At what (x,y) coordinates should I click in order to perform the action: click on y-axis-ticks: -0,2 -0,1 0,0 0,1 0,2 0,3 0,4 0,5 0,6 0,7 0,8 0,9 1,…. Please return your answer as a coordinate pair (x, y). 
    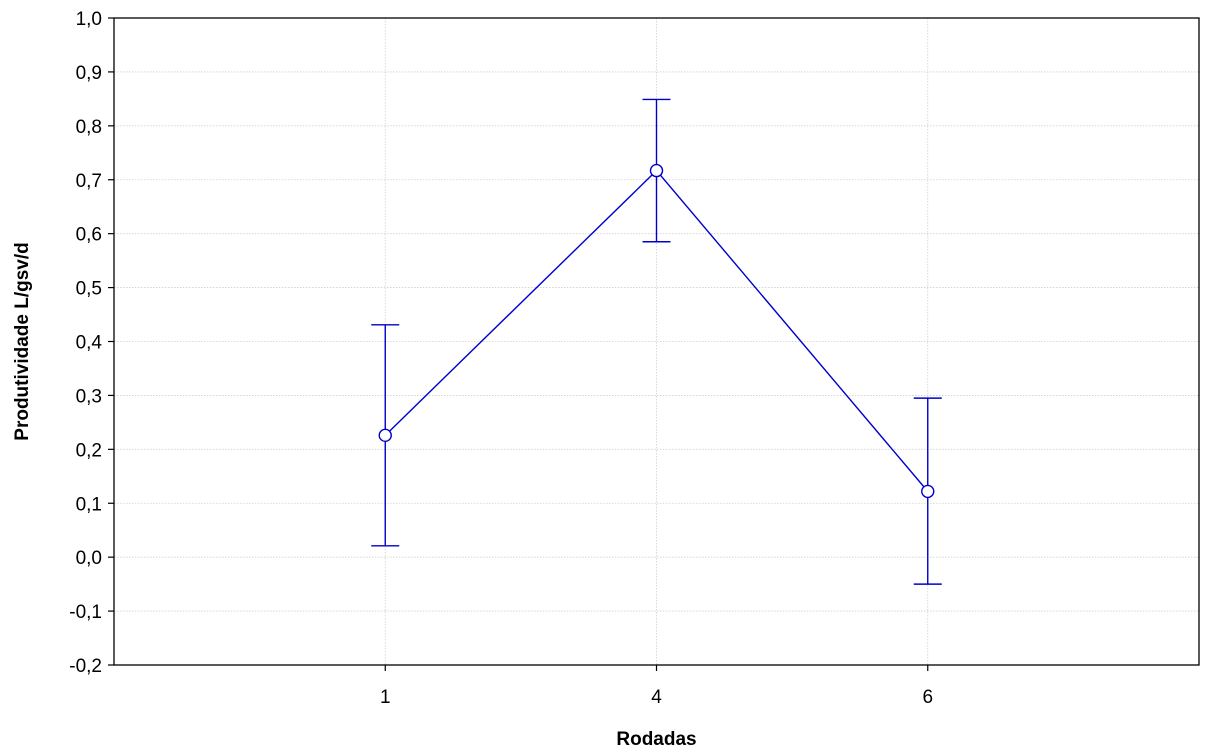
    Looking at the image, I should click on (91, 343).